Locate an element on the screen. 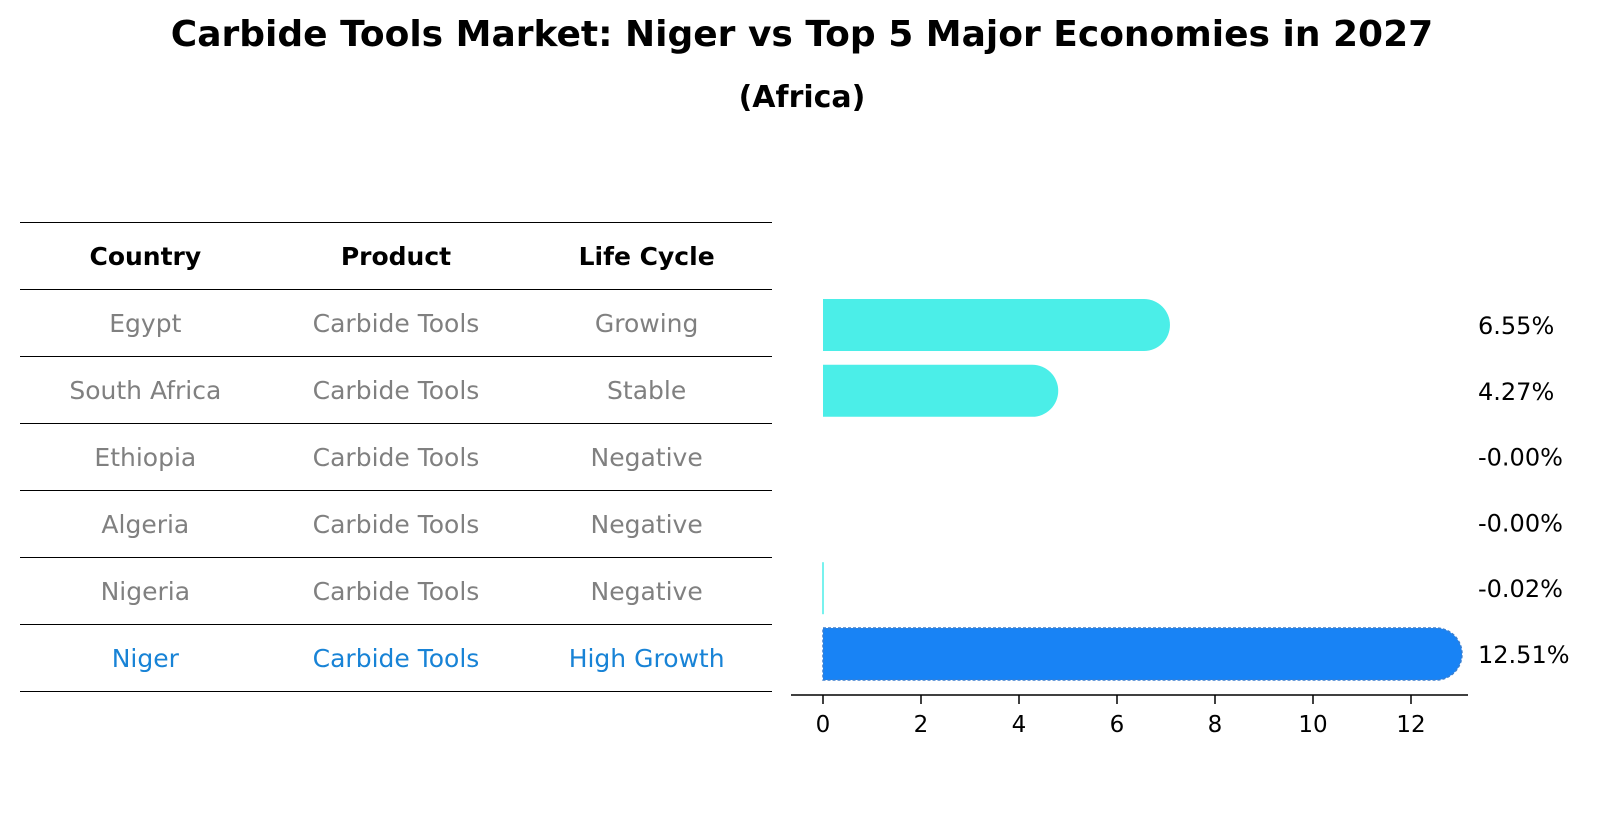 This screenshot has width=1604, height=823. value-label: 4.27% is located at coordinates (1516, 392).